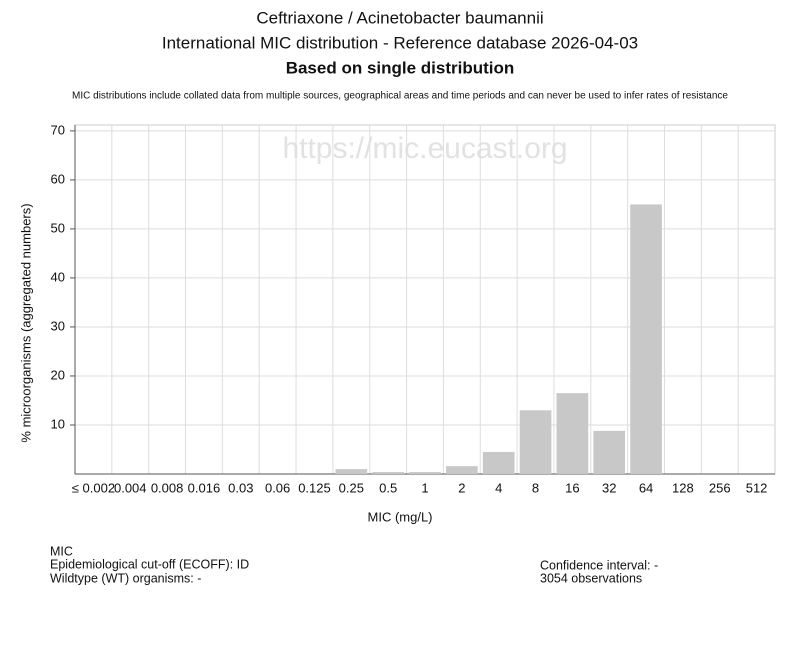 This screenshot has width=800, height=650. Describe the element at coordinates (58, 423) in the screenshot. I see `y-tick-label: 10` at that location.